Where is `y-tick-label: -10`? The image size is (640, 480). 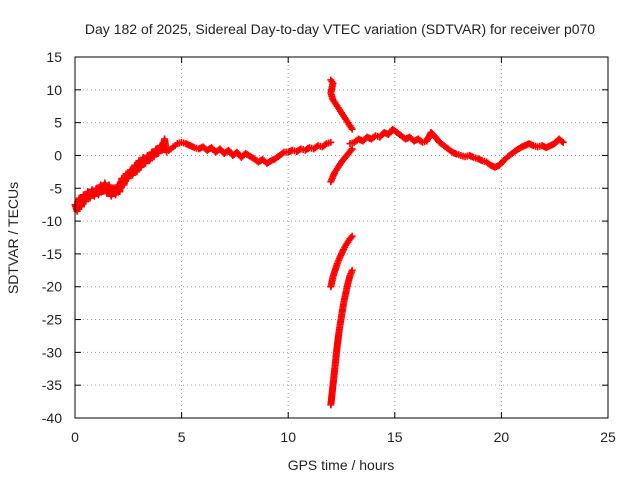
y-tick-label: -10 is located at coordinates (52, 221).